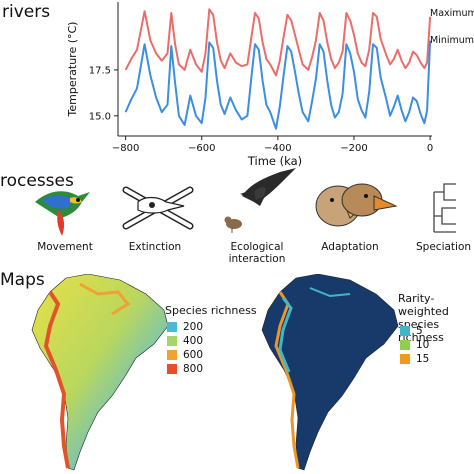  I want to click on series-line-minimum, so click(278, 85).